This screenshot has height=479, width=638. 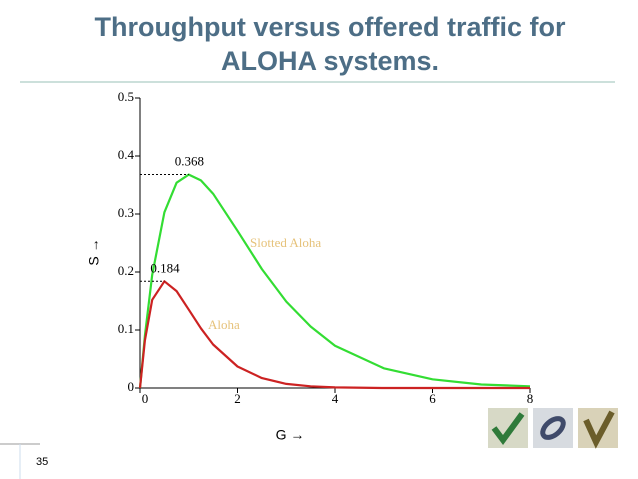 I want to click on x-tick-label: 8, so click(x=530, y=398).